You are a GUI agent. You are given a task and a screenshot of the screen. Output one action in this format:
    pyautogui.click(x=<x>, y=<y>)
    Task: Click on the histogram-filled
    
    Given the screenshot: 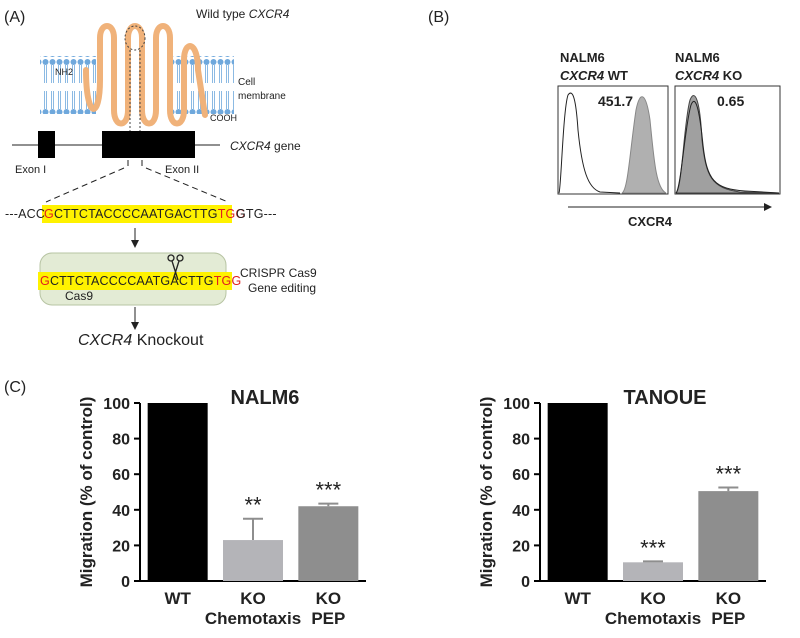 What is the action you would take?
    pyautogui.click(x=644, y=145)
    